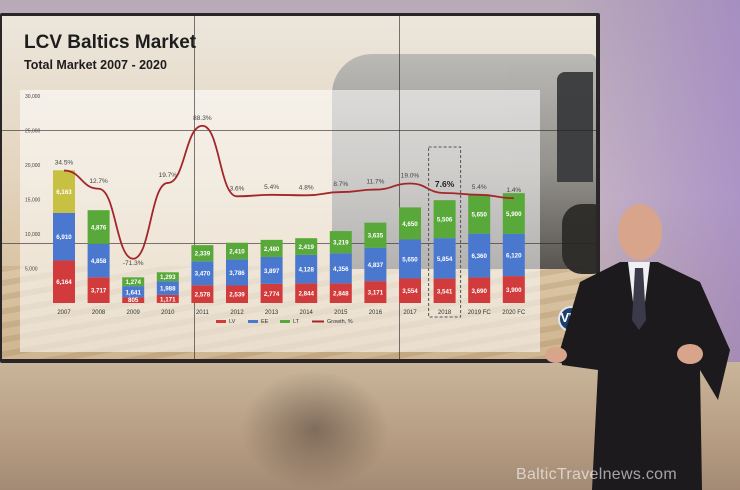 The width and height of the screenshot is (740, 490). Describe the element at coordinates (575, 127) in the screenshot. I see `truck-window` at that location.